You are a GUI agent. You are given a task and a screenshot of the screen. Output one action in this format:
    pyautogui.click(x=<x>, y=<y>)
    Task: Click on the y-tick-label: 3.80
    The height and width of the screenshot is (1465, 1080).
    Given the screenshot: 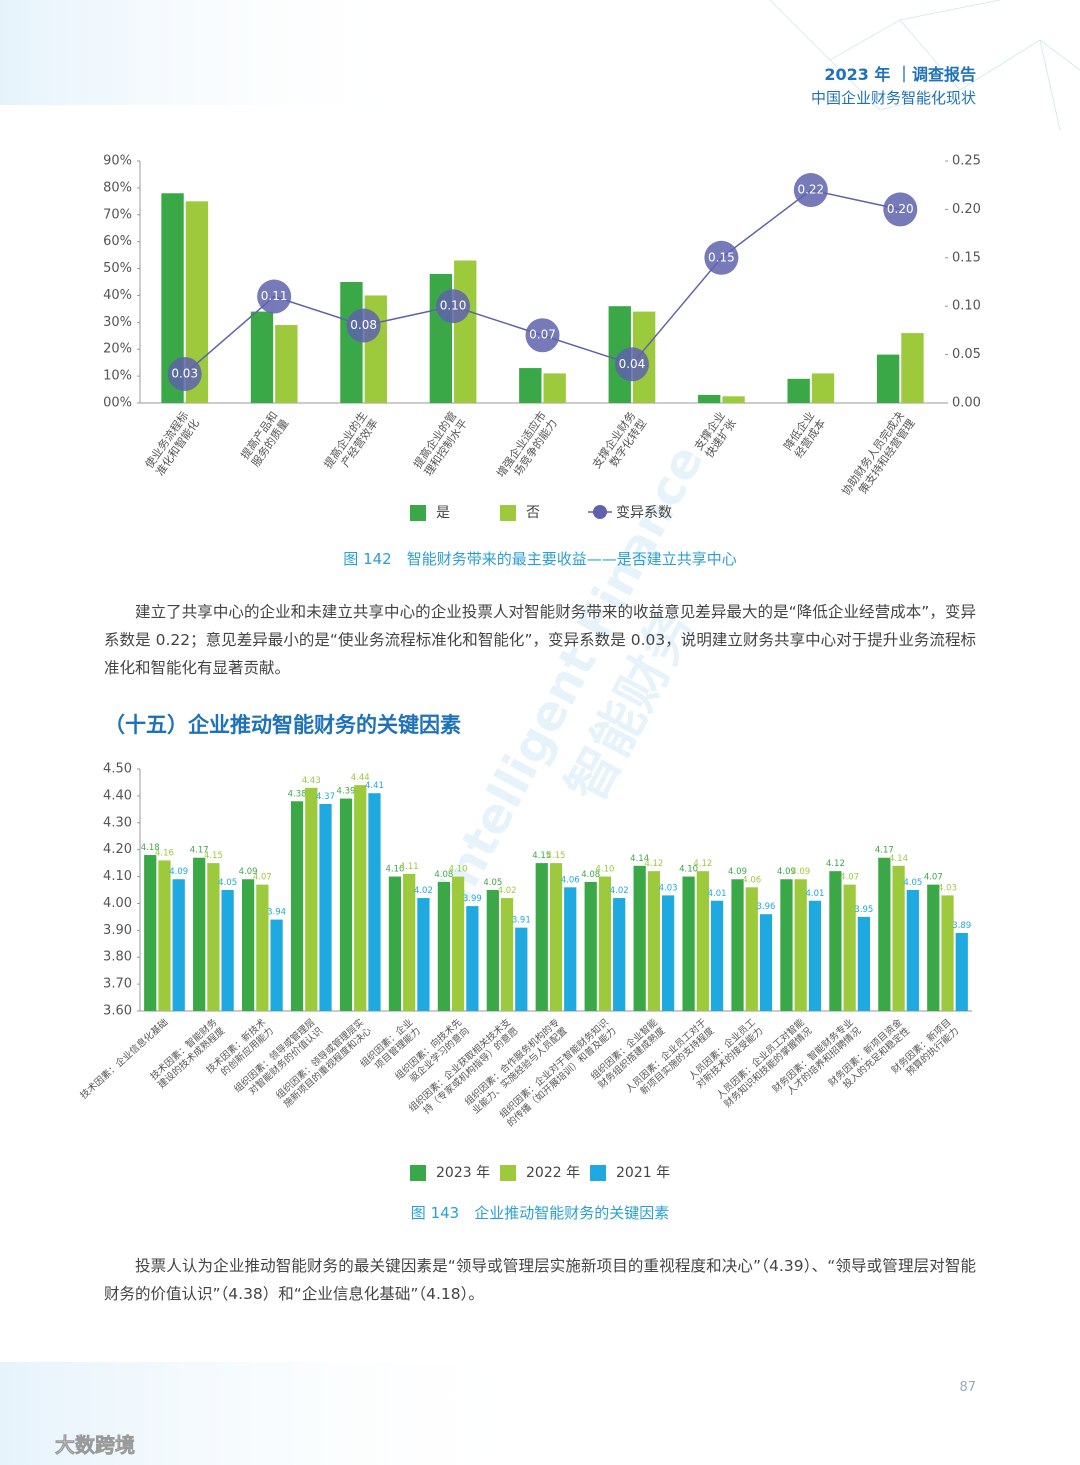 What is the action you would take?
    pyautogui.click(x=117, y=957)
    